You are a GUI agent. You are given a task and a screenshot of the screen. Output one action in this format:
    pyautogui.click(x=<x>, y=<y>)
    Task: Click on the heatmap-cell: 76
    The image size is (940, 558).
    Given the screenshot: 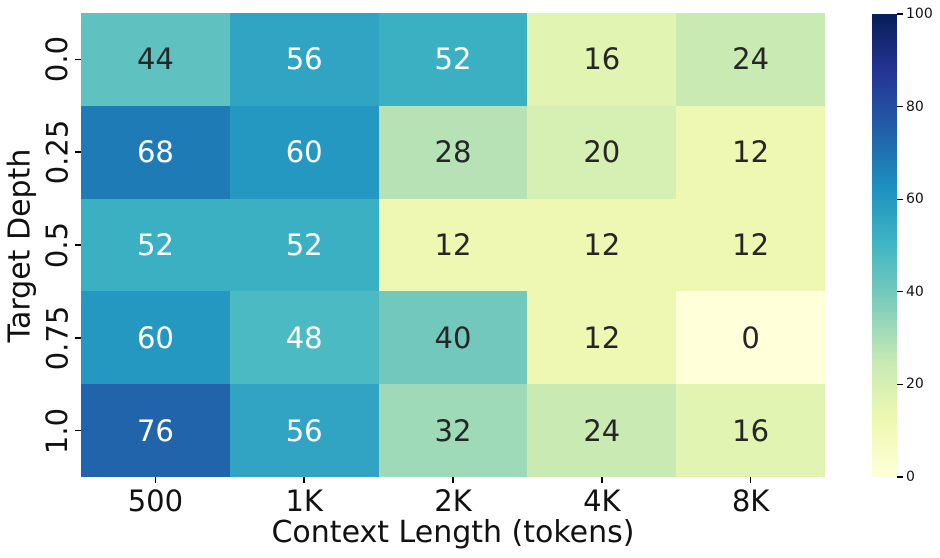 What is the action you would take?
    pyautogui.click(x=155, y=430)
    